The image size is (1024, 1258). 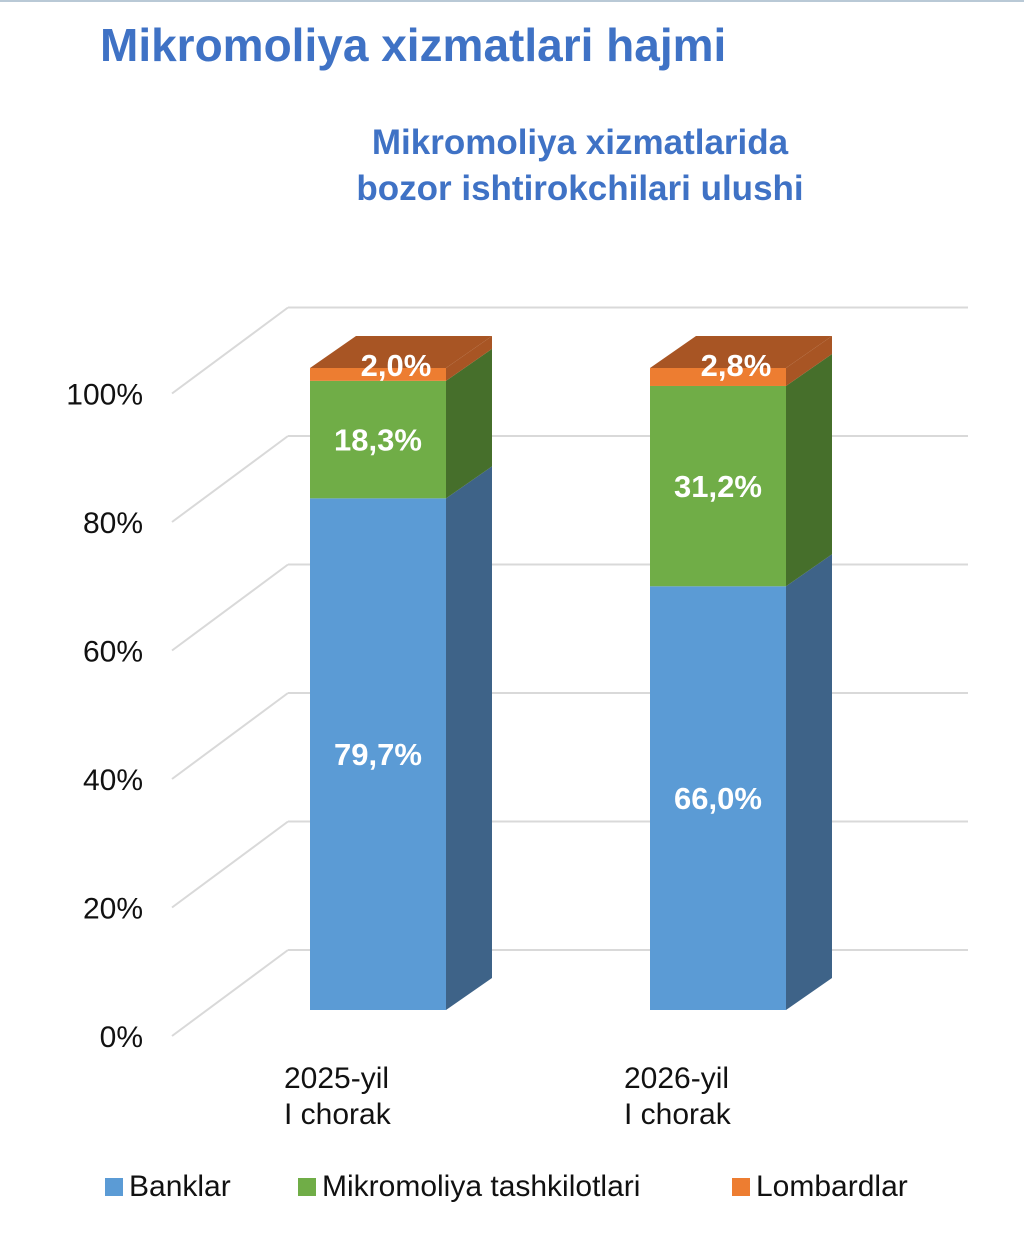 What do you see at coordinates (336, 1078) in the screenshot?
I see `x-category-label: 2025-yil` at bounding box center [336, 1078].